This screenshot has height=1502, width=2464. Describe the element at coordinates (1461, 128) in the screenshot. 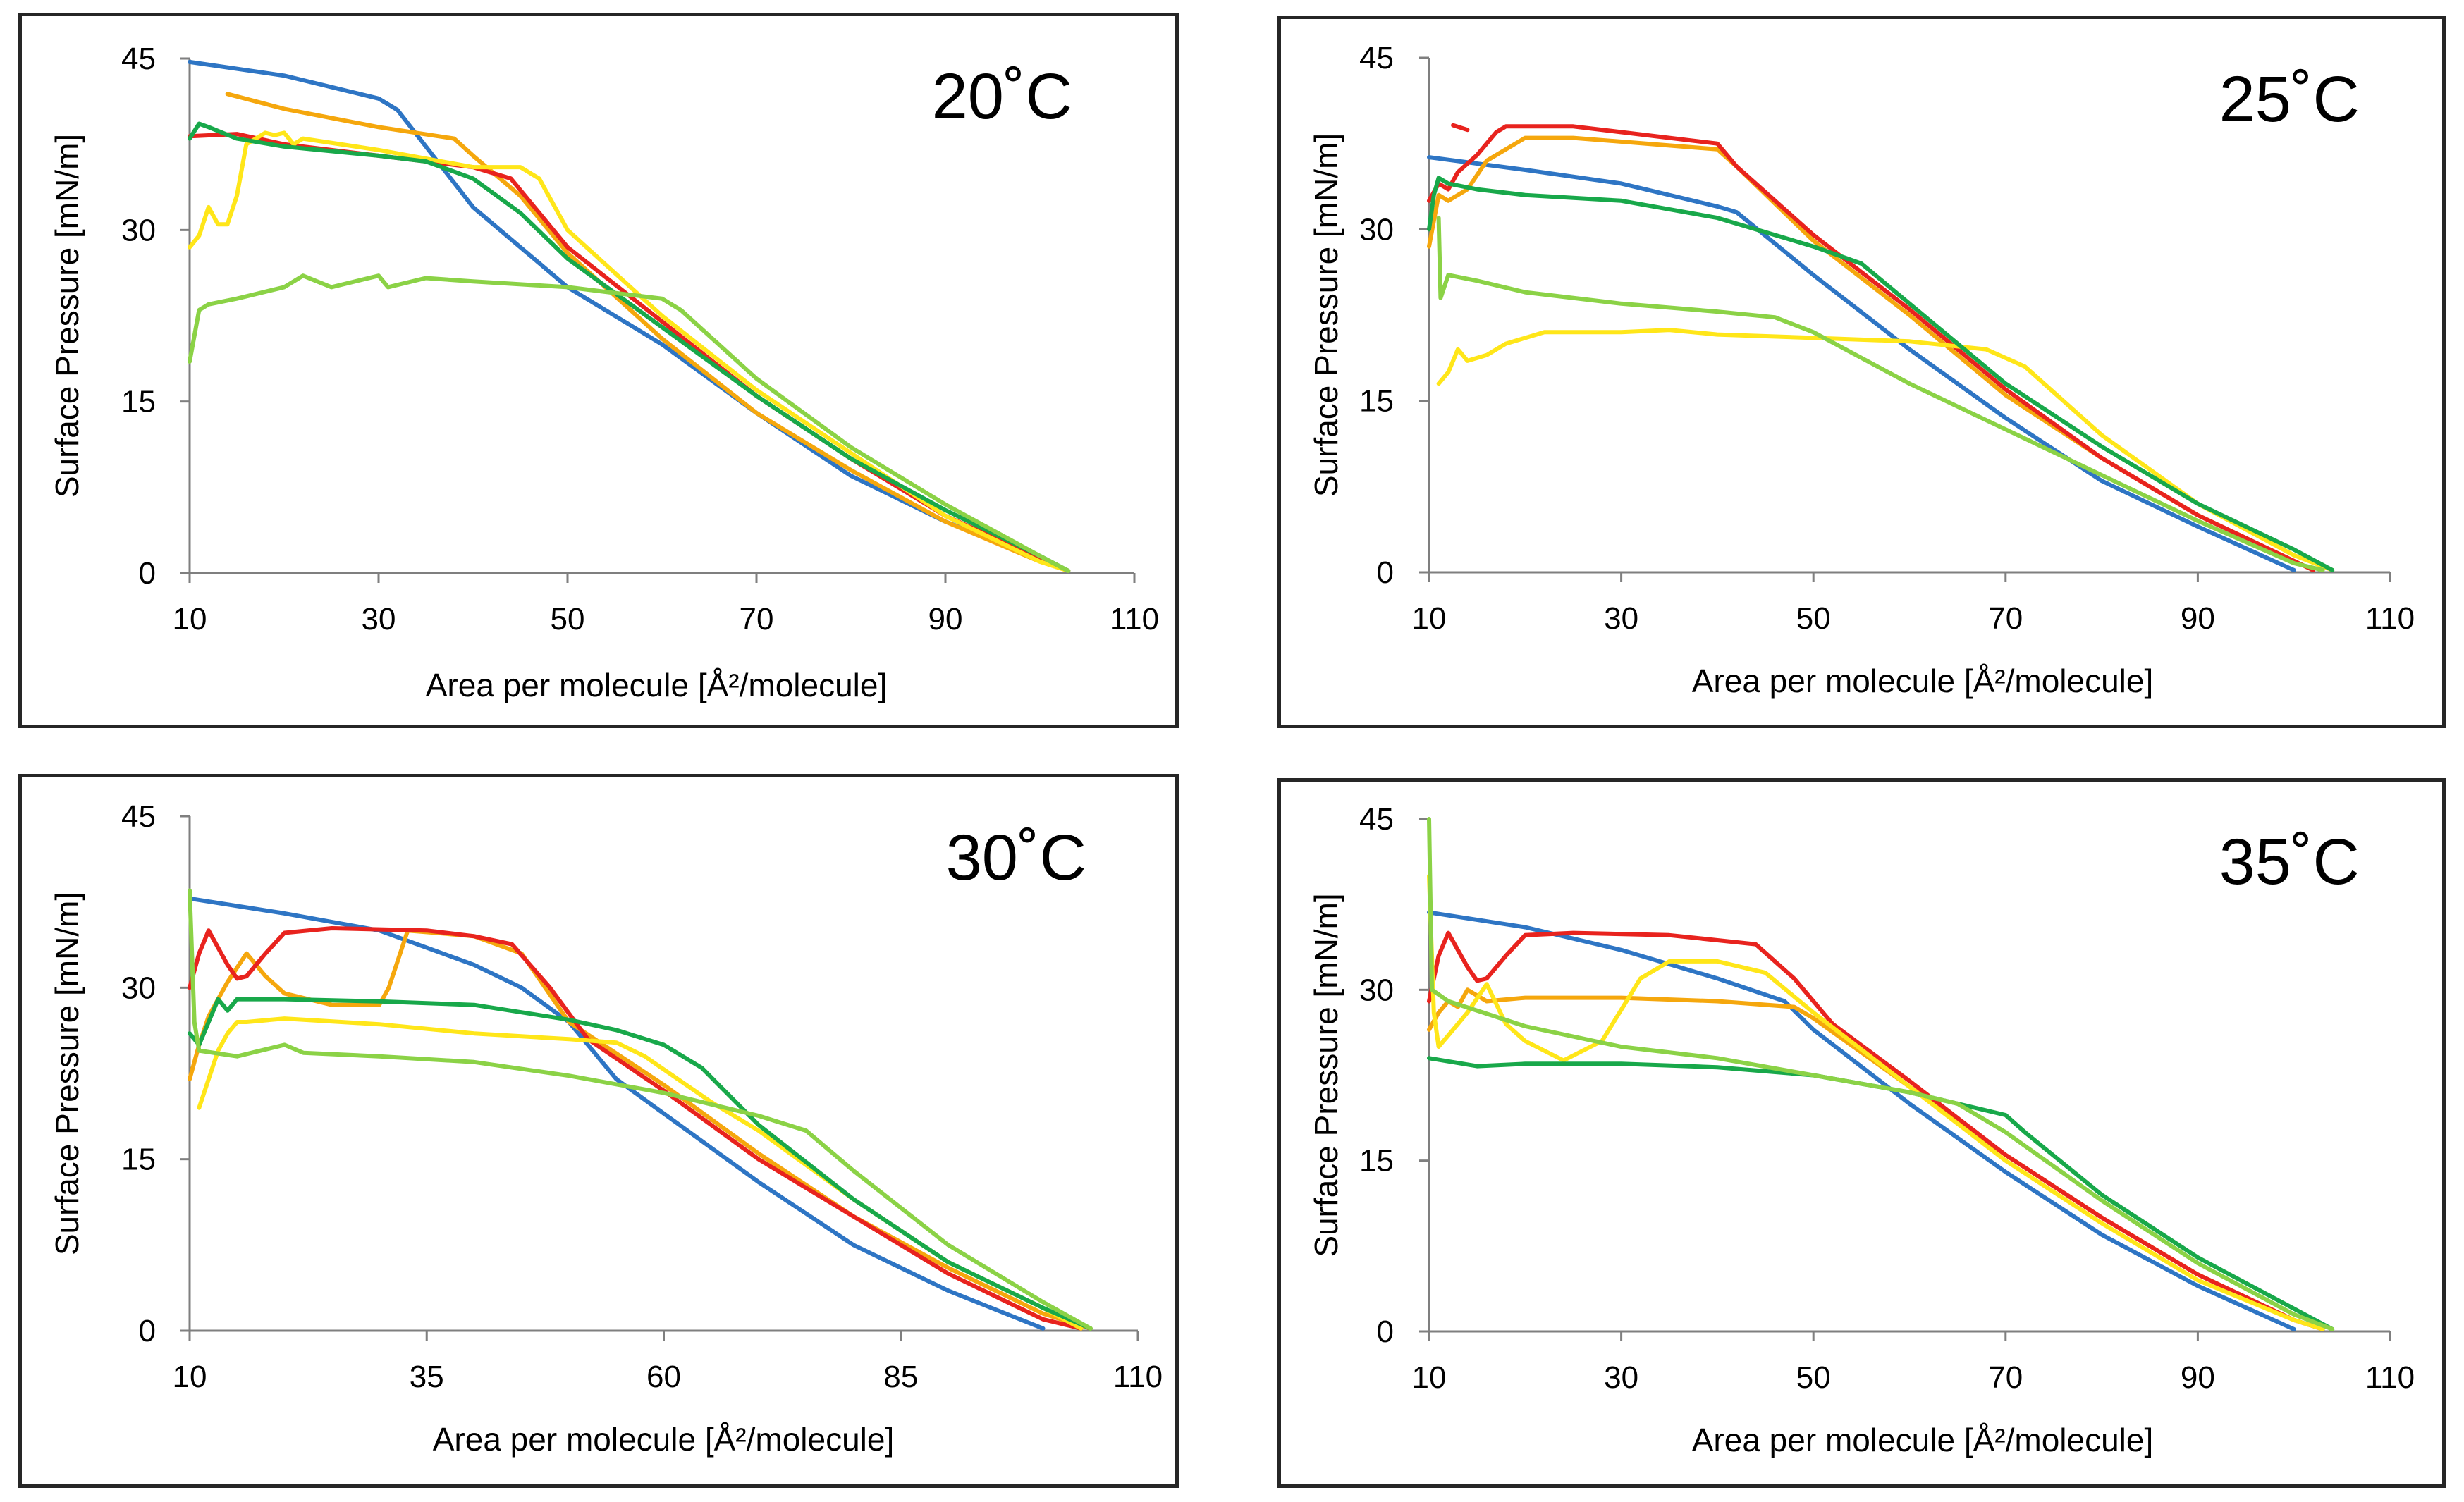

I see `series-line-red-dash` at that location.